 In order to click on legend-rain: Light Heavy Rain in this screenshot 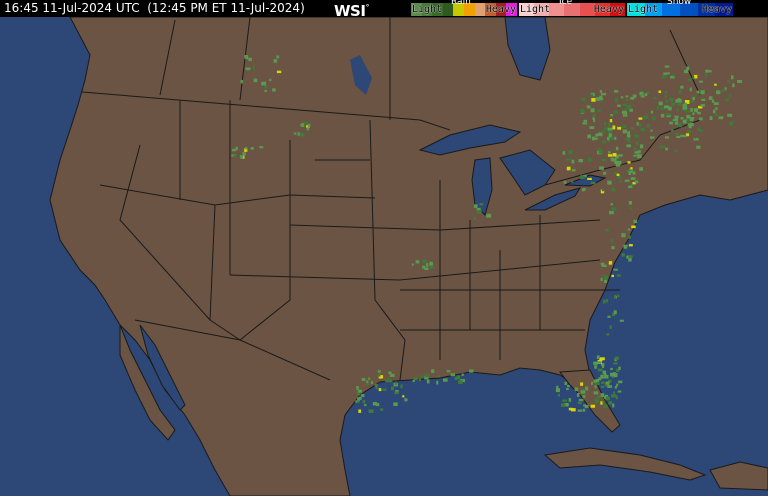, I will do `click(464, 8)`.